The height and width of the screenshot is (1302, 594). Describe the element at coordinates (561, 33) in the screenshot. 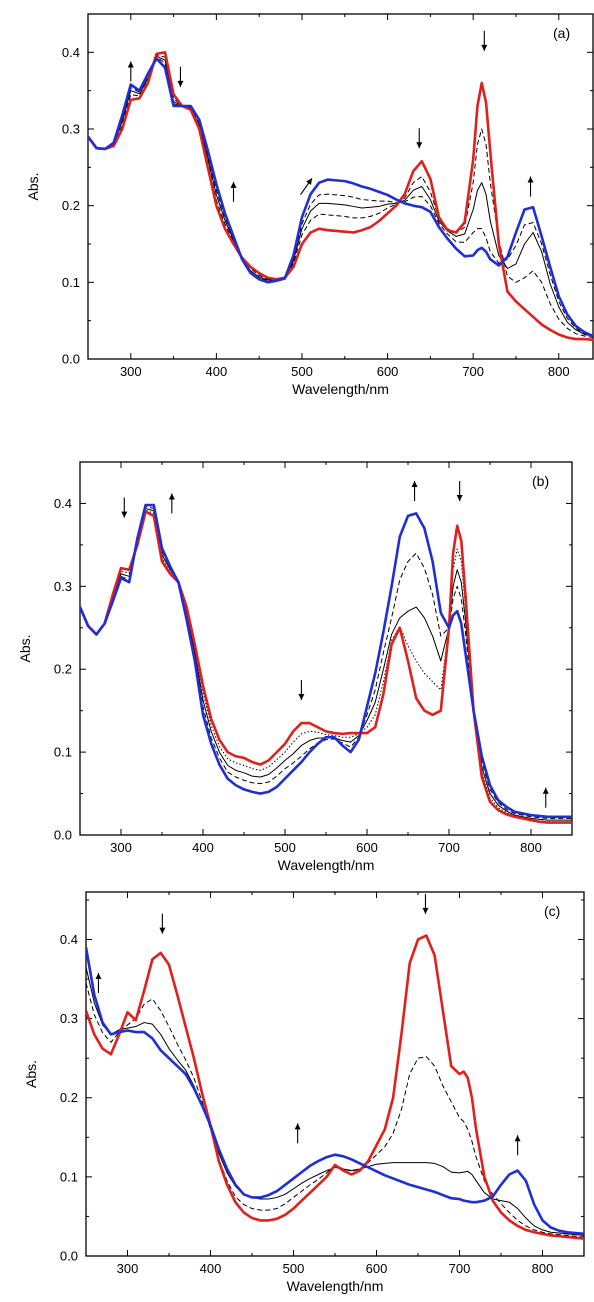

I see `panel-label: (a)` at that location.